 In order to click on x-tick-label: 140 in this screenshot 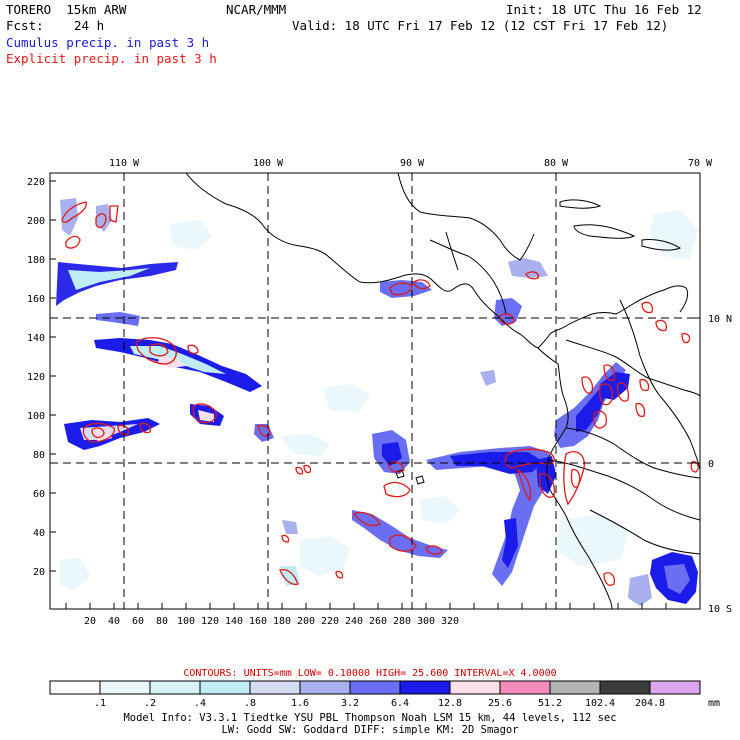, I will do `click(234, 621)`.